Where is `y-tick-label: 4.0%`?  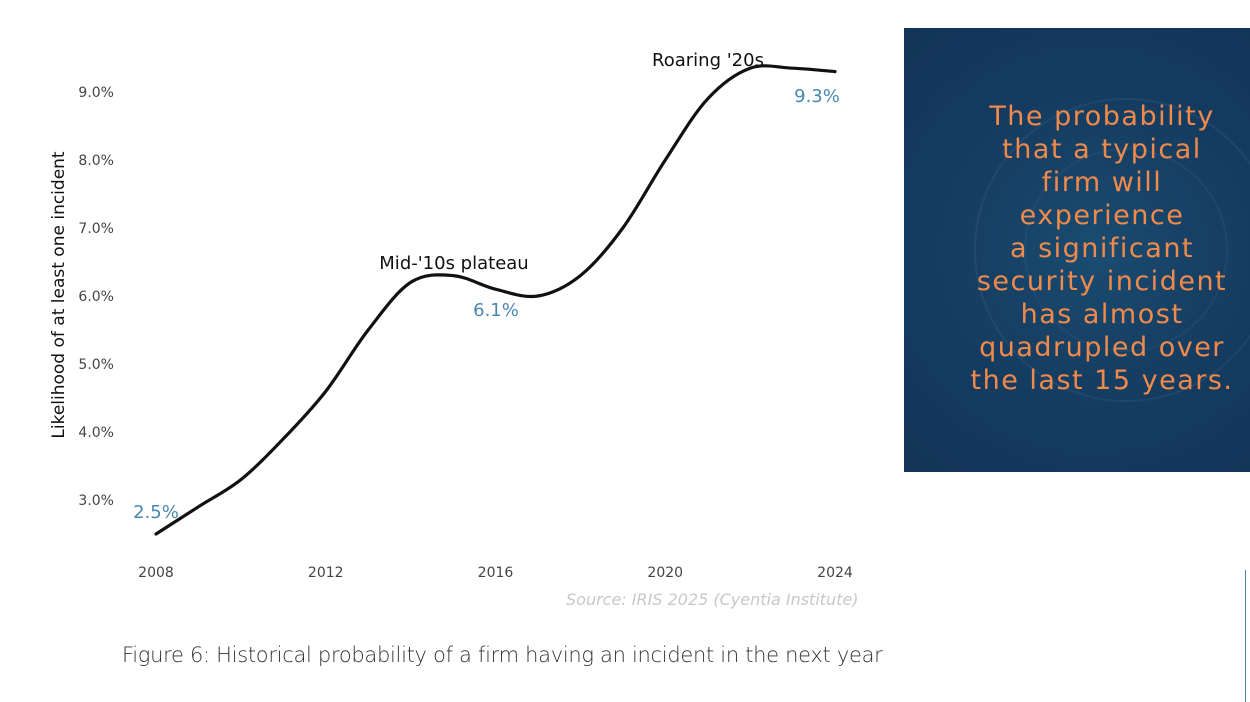
y-tick-label: 4.0% is located at coordinates (96, 433).